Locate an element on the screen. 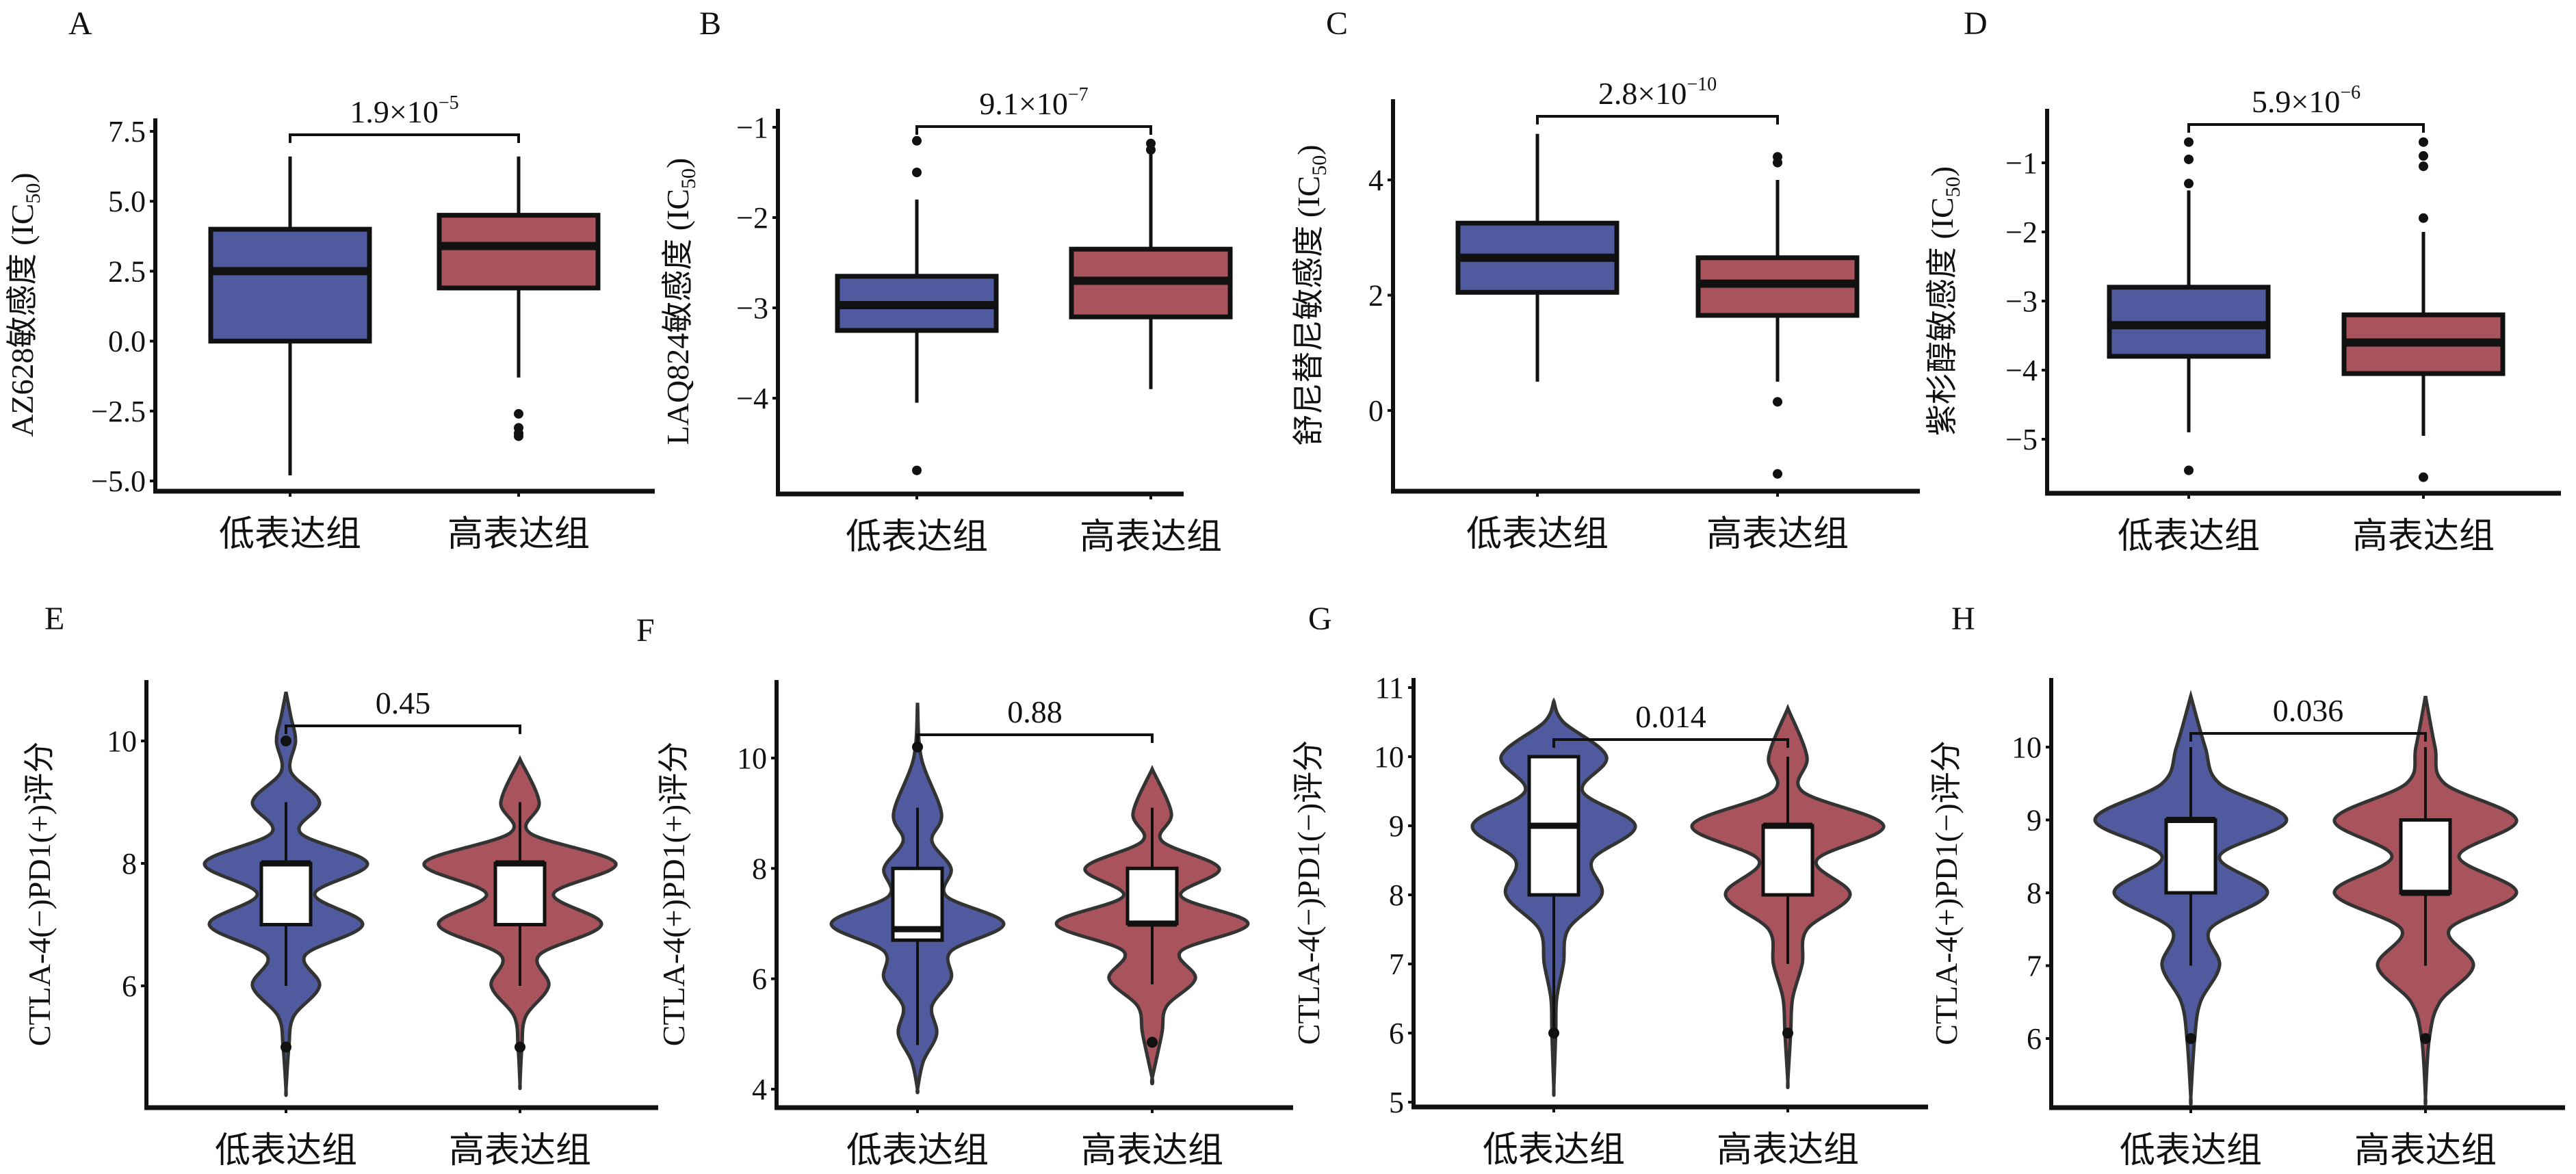  panel-d: D −1 −2 −3 −4 −5 紫杉醇敏感度 (IC50) 低表达组 高表达组 5.9×10⁻⁶ is located at coordinates (2243, 280).